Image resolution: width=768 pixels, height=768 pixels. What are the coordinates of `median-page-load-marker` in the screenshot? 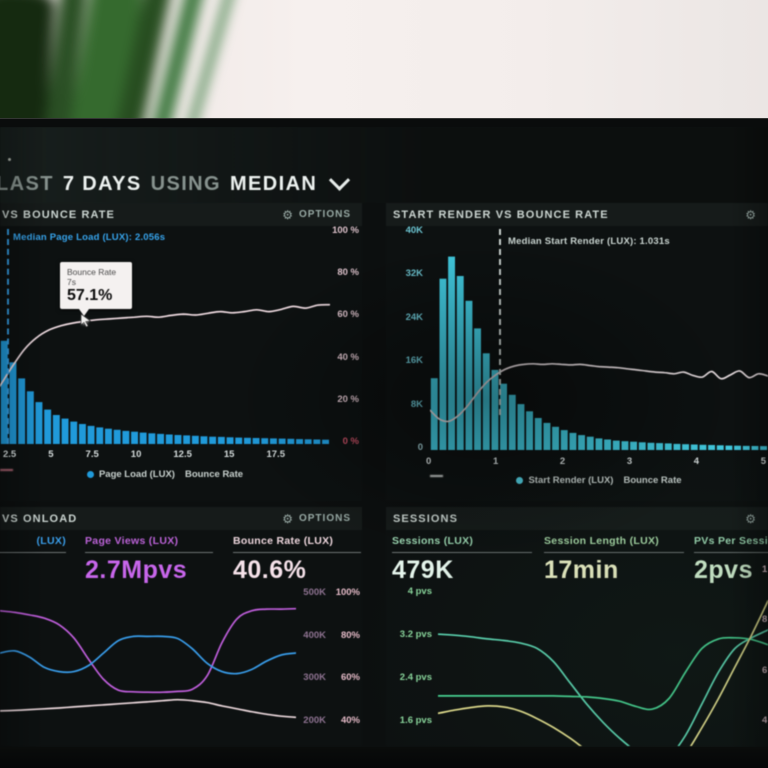 It's located at (8, 336).